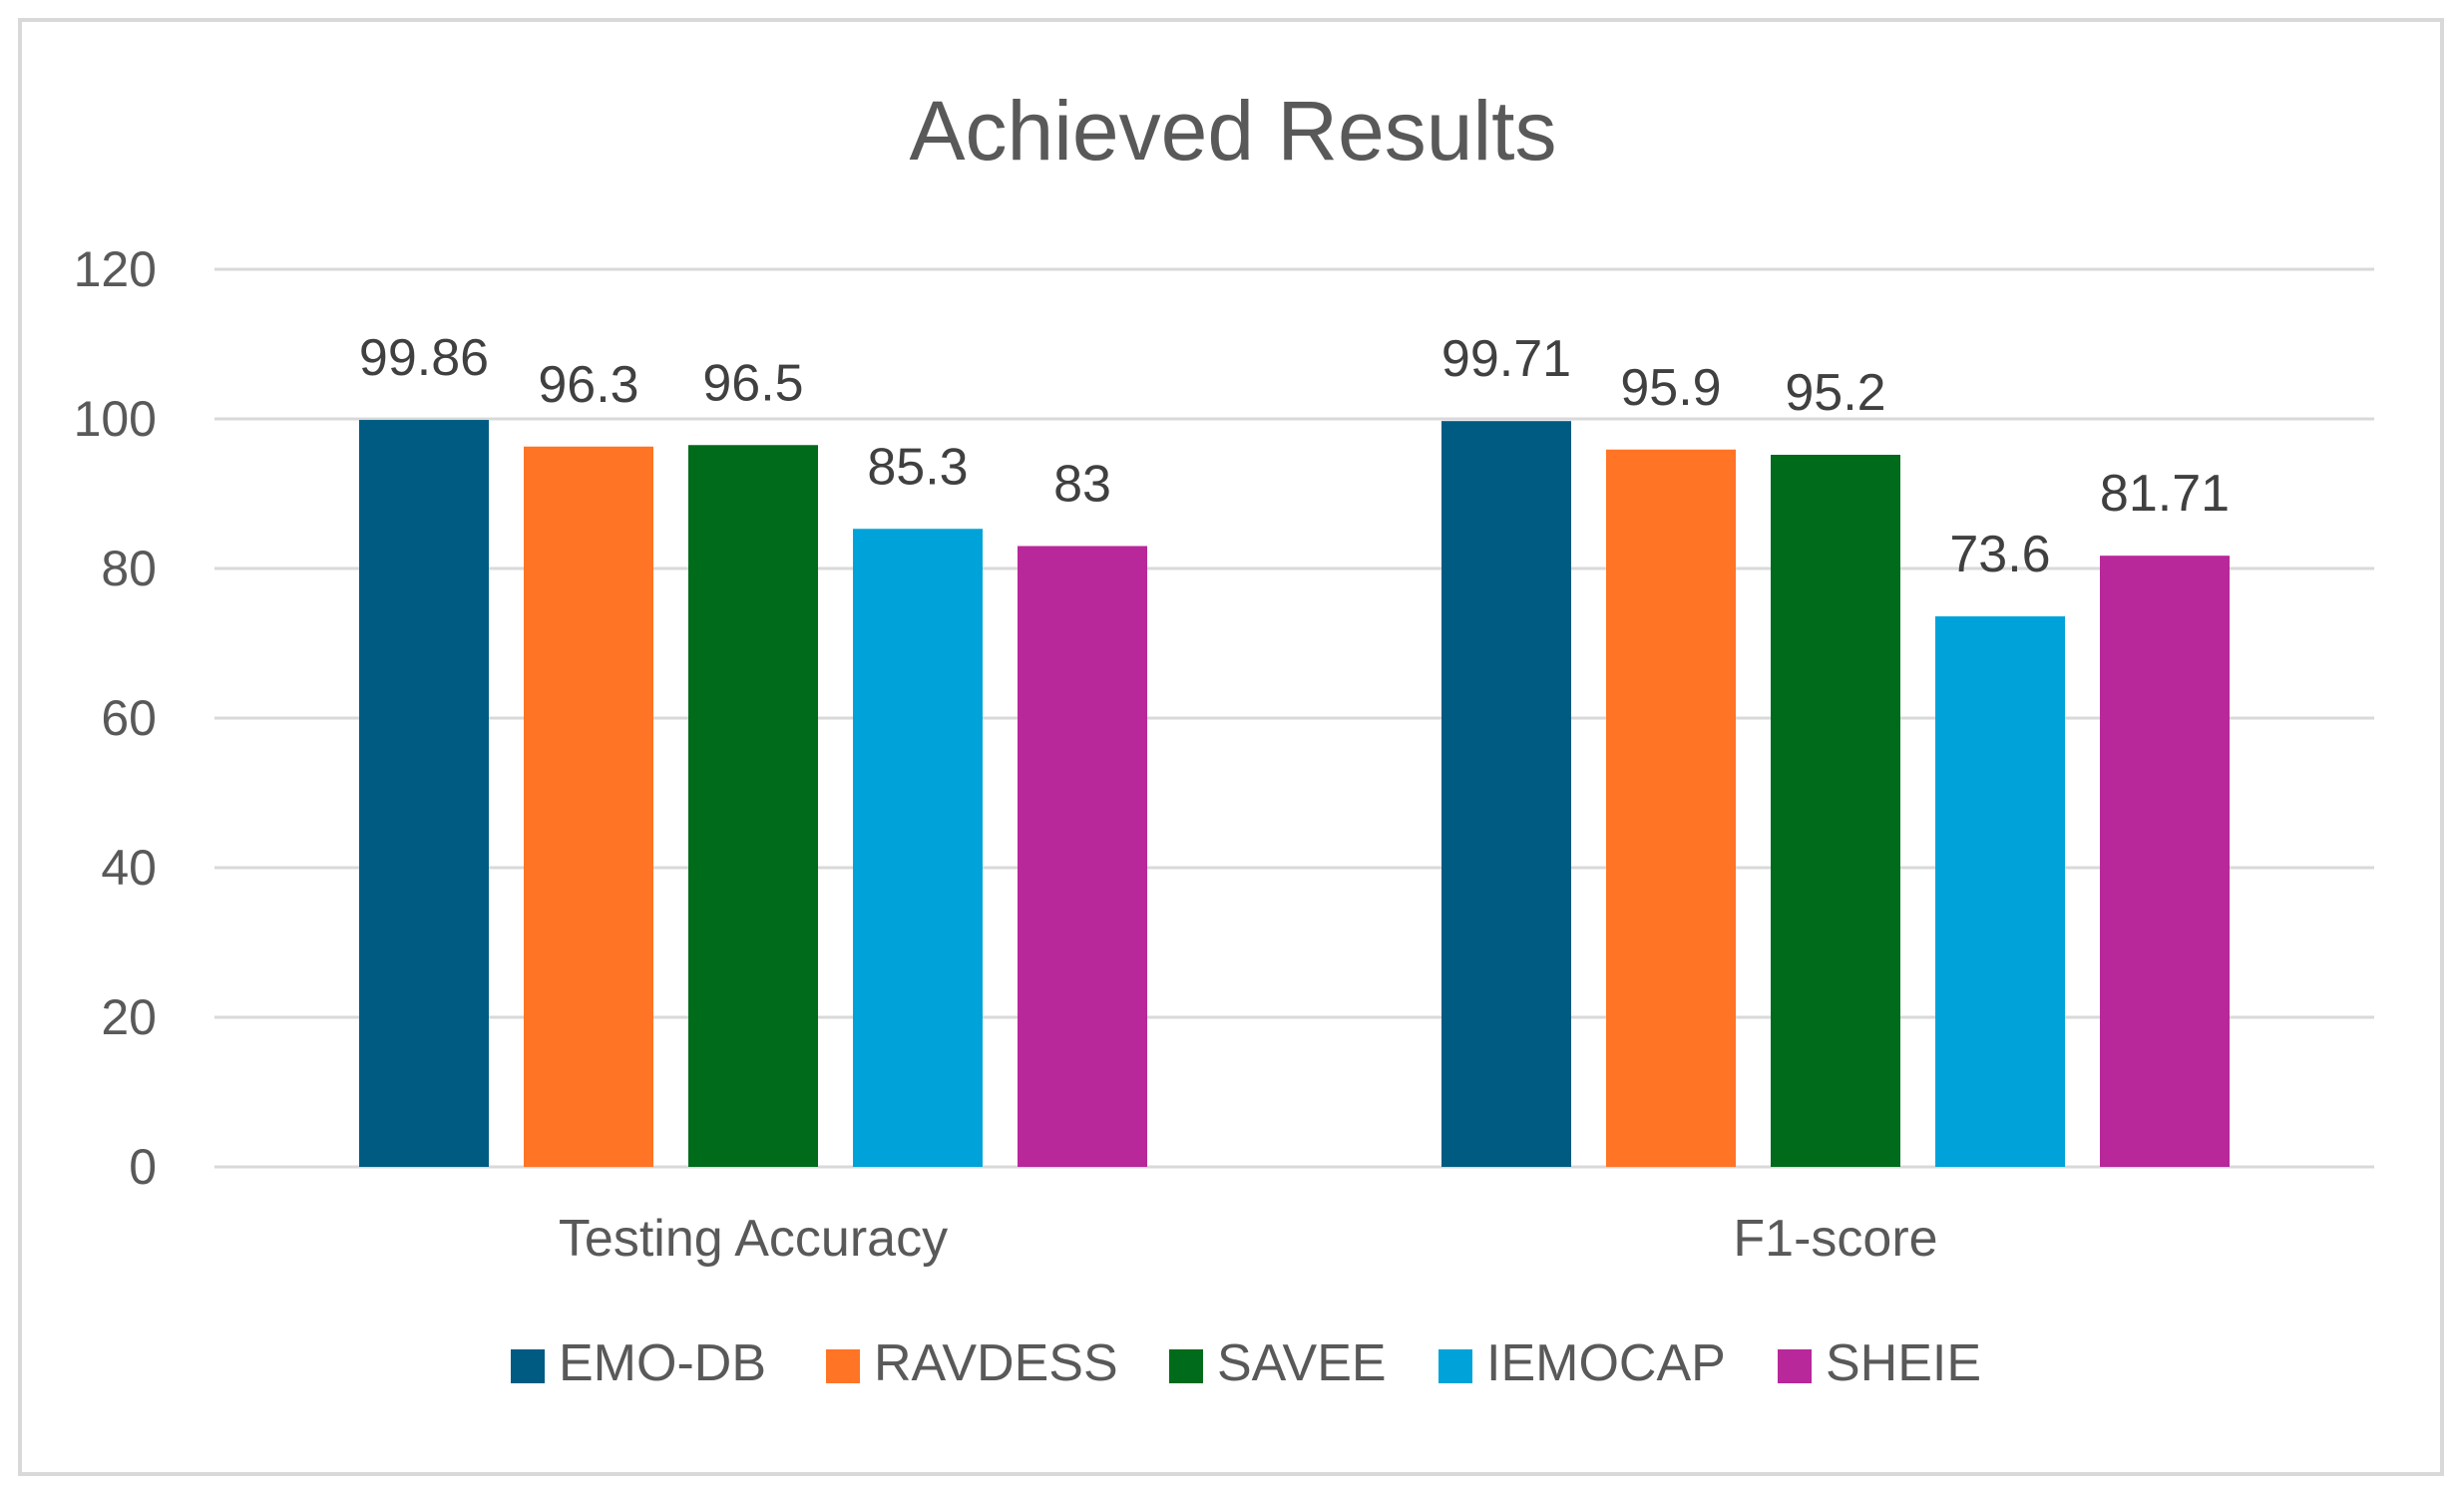  What do you see at coordinates (1999, 554) in the screenshot?
I see `data-label: 73.6` at bounding box center [1999, 554].